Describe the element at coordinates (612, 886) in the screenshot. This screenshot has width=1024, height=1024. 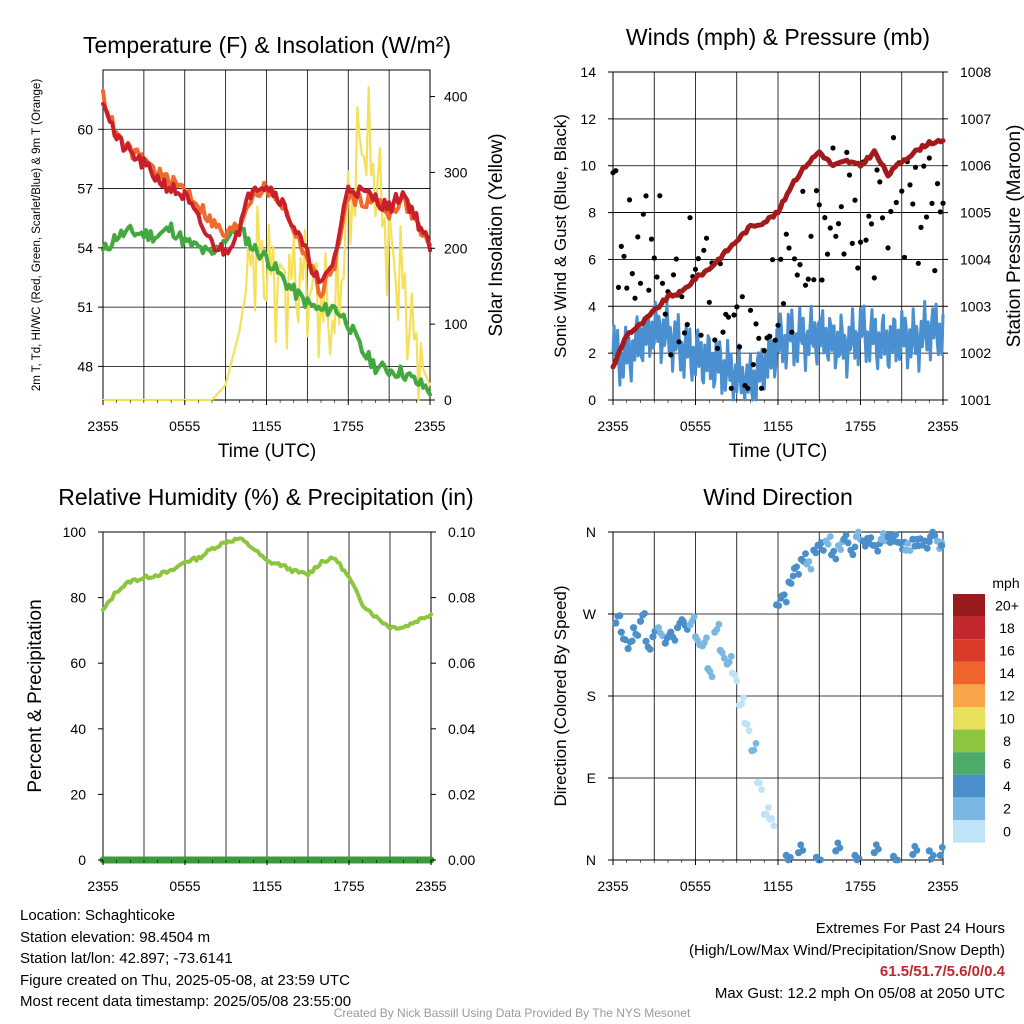
I see `wind-direction-xtick-label: 2355` at that location.